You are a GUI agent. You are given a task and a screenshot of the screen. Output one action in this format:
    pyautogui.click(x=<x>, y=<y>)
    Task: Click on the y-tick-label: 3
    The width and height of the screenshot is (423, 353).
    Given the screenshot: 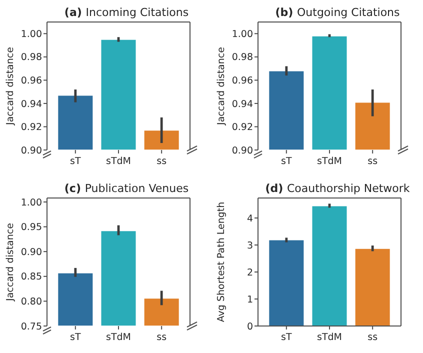 What is the action you would take?
    pyautogui.click(x=249, y=246)
    